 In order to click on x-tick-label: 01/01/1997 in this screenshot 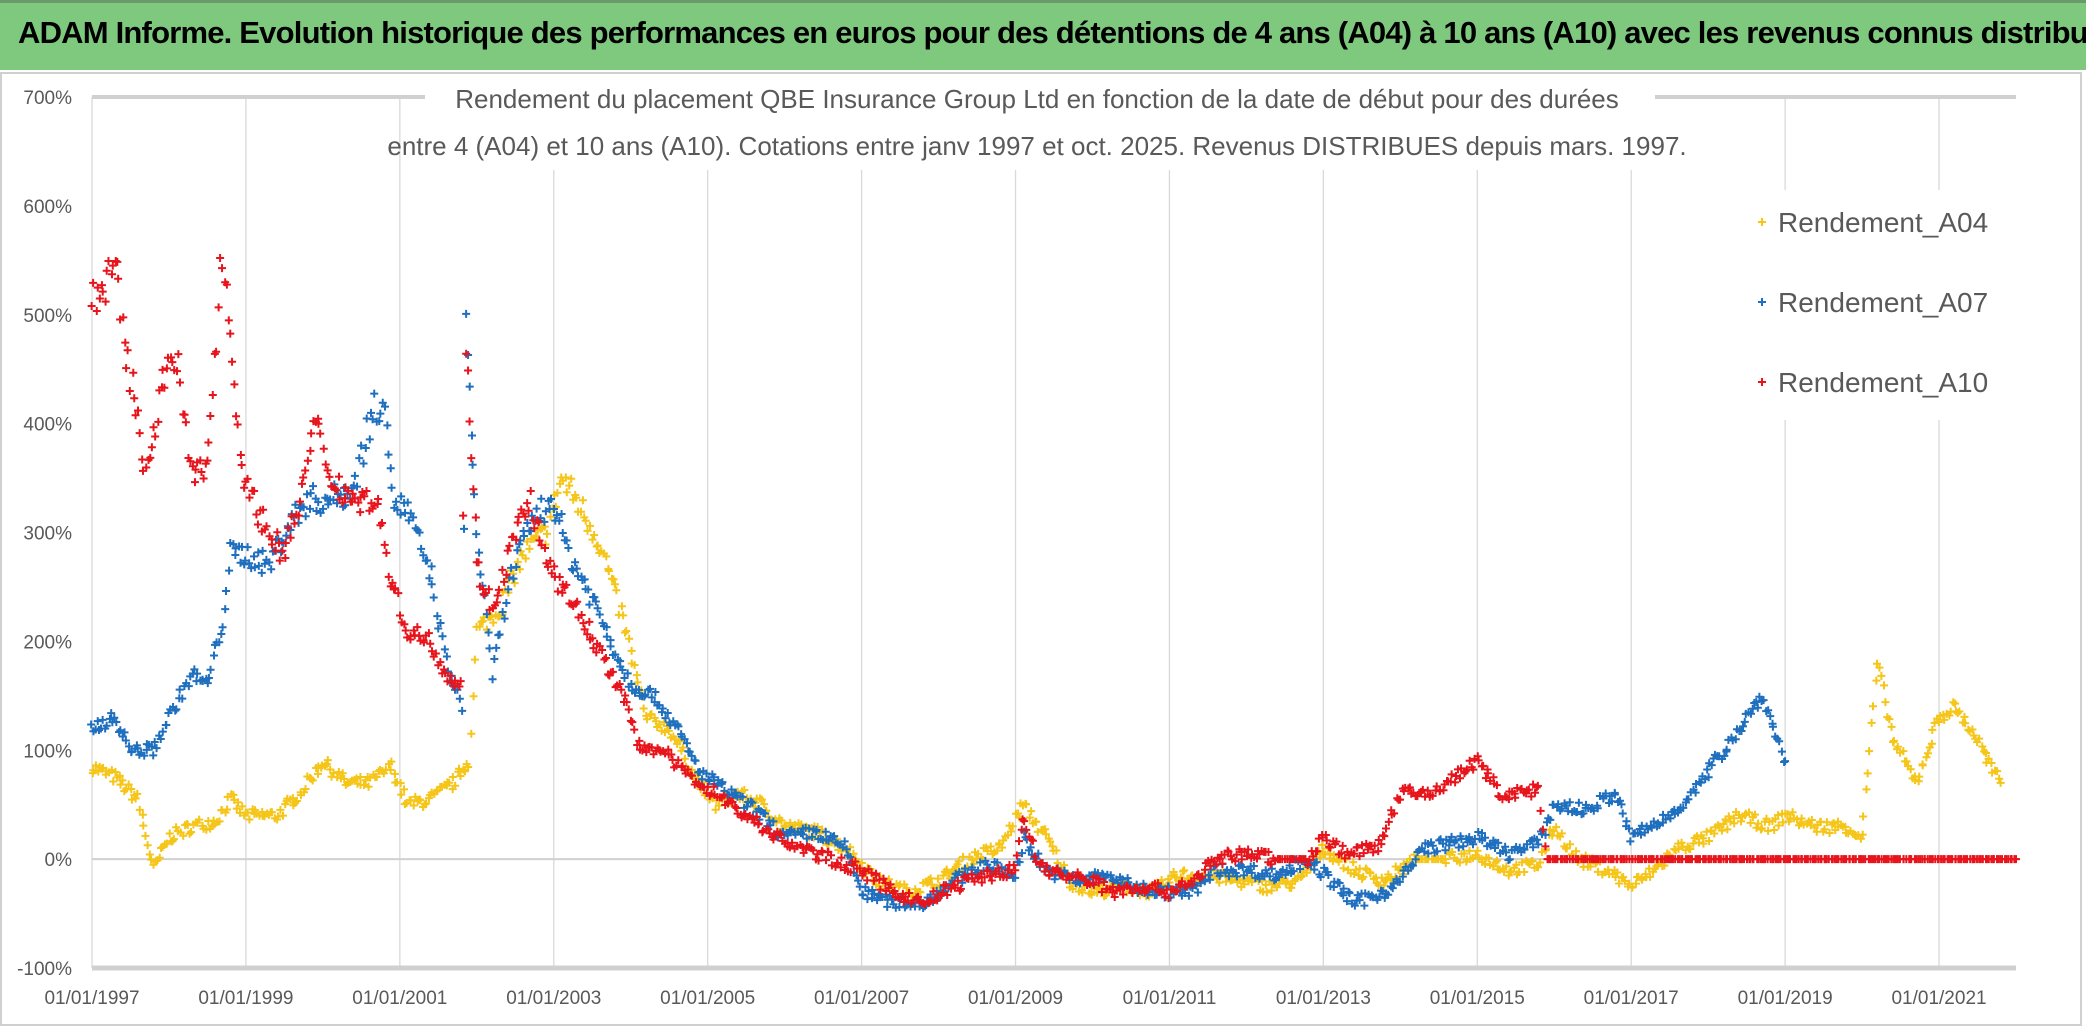, I will do `click(91, 998)`.